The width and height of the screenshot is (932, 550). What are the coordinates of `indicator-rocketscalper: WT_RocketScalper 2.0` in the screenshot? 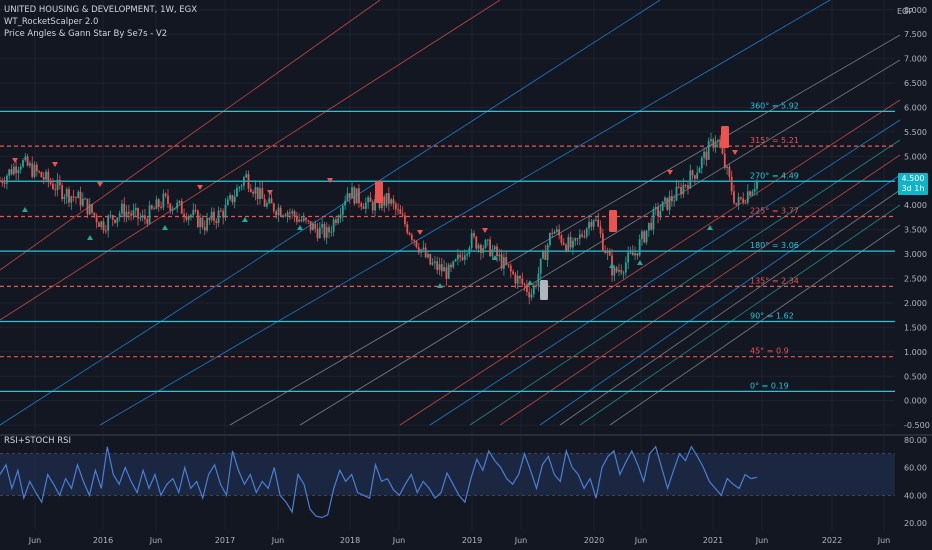 It's located at (51, 22).